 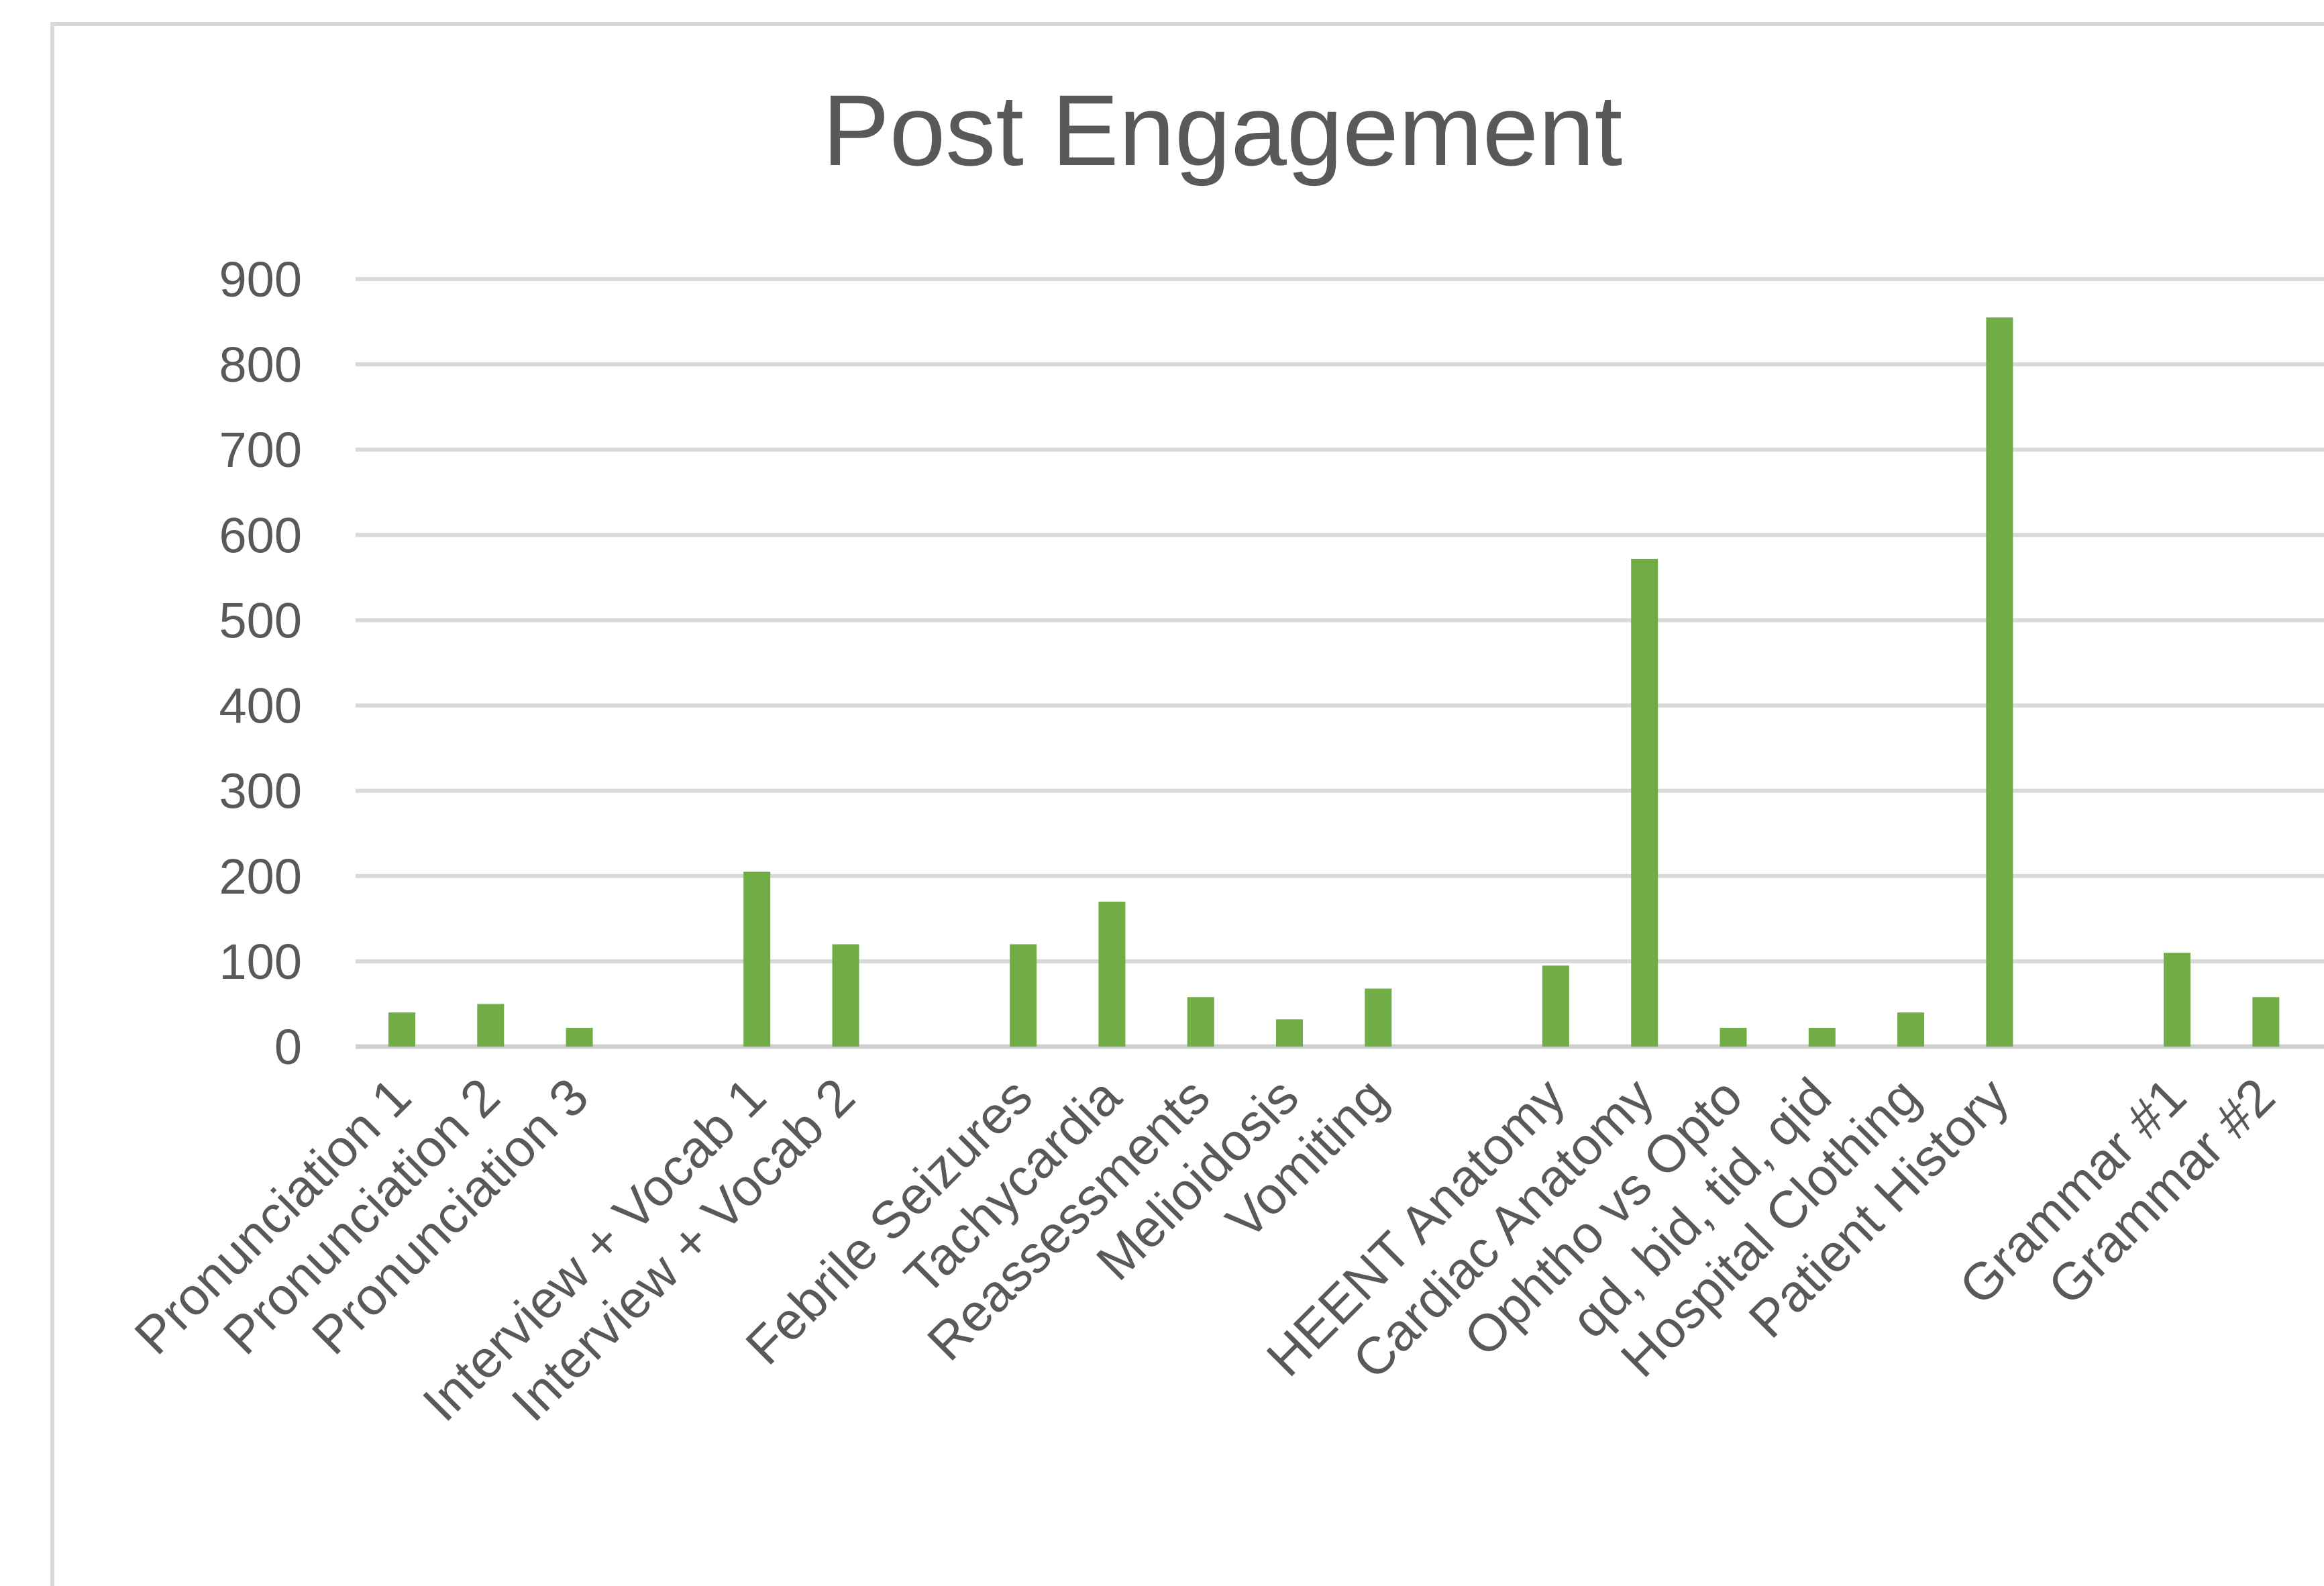 What do you see at coordinates (260, 279) in the screenshot?
I see `y-tick-label: 900` at bounding box center [260, 279].